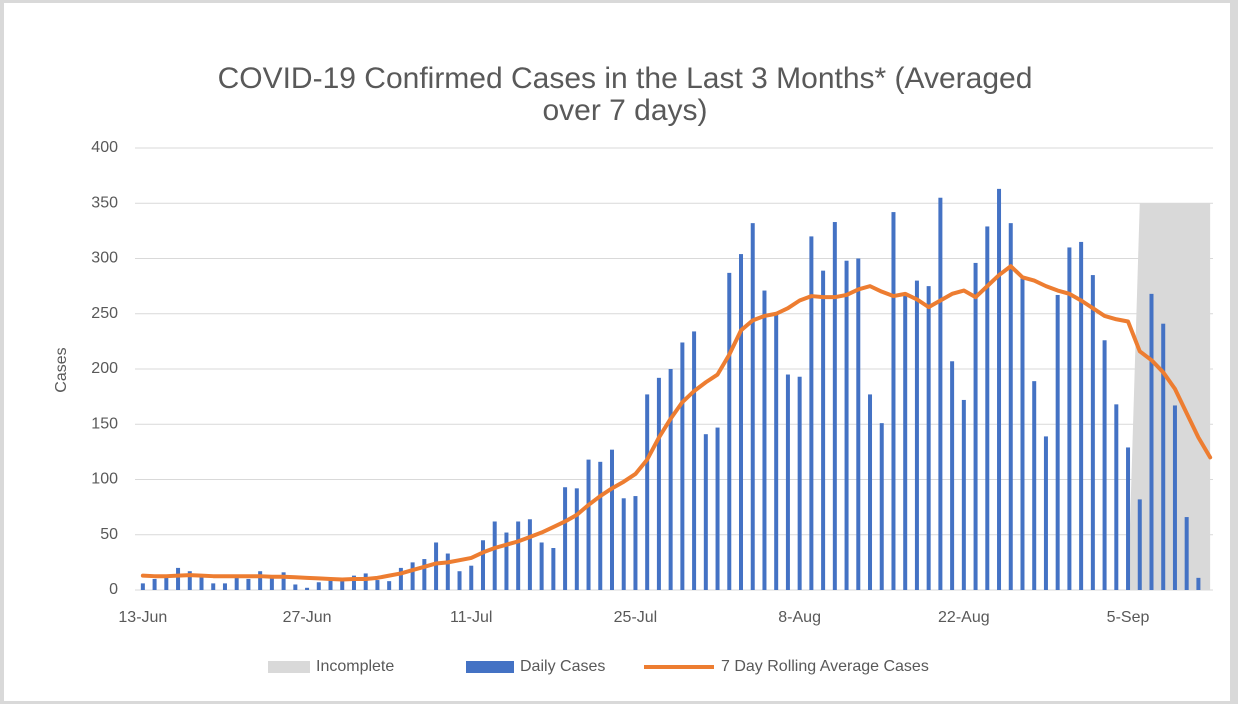 Image resolution: width=1238 pixels, height=704 pixels. What do you see at coordinates (307, 617) in the screenshot?
I see `x-tick-label: 27-Jun` at bounding box center [307, 617].